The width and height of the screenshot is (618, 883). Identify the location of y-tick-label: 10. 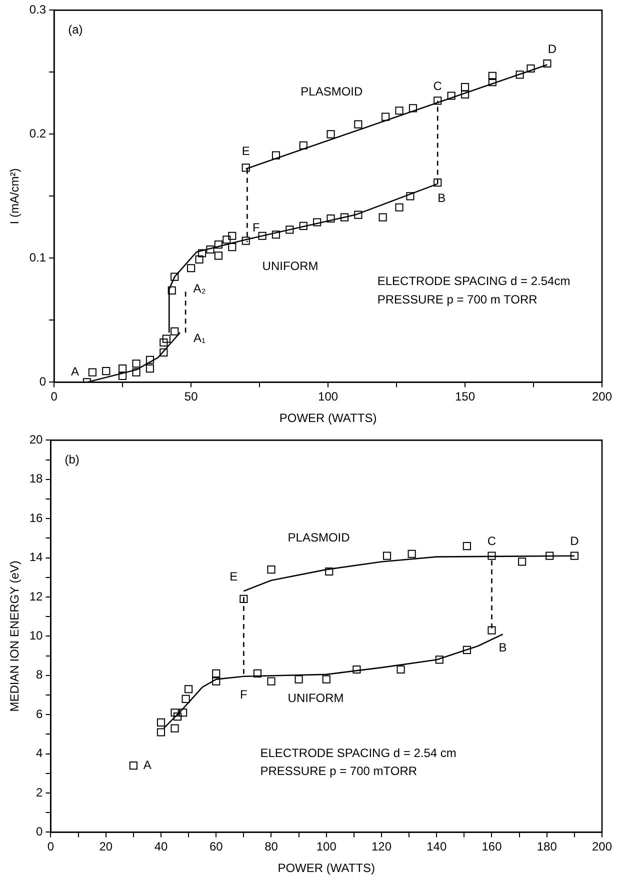
(36, 635).